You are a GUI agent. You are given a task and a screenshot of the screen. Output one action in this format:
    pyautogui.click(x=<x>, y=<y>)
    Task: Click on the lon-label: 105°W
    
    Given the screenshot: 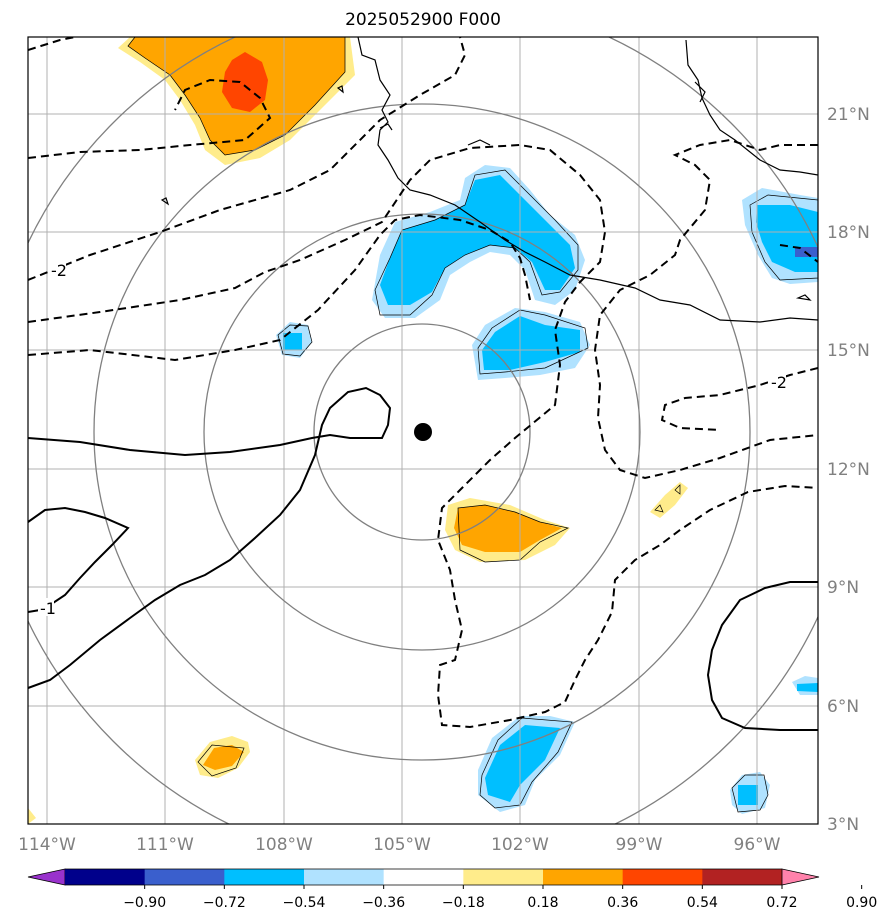 What is the action you would take?
    pyautogui.click(x=402, y=845)
    